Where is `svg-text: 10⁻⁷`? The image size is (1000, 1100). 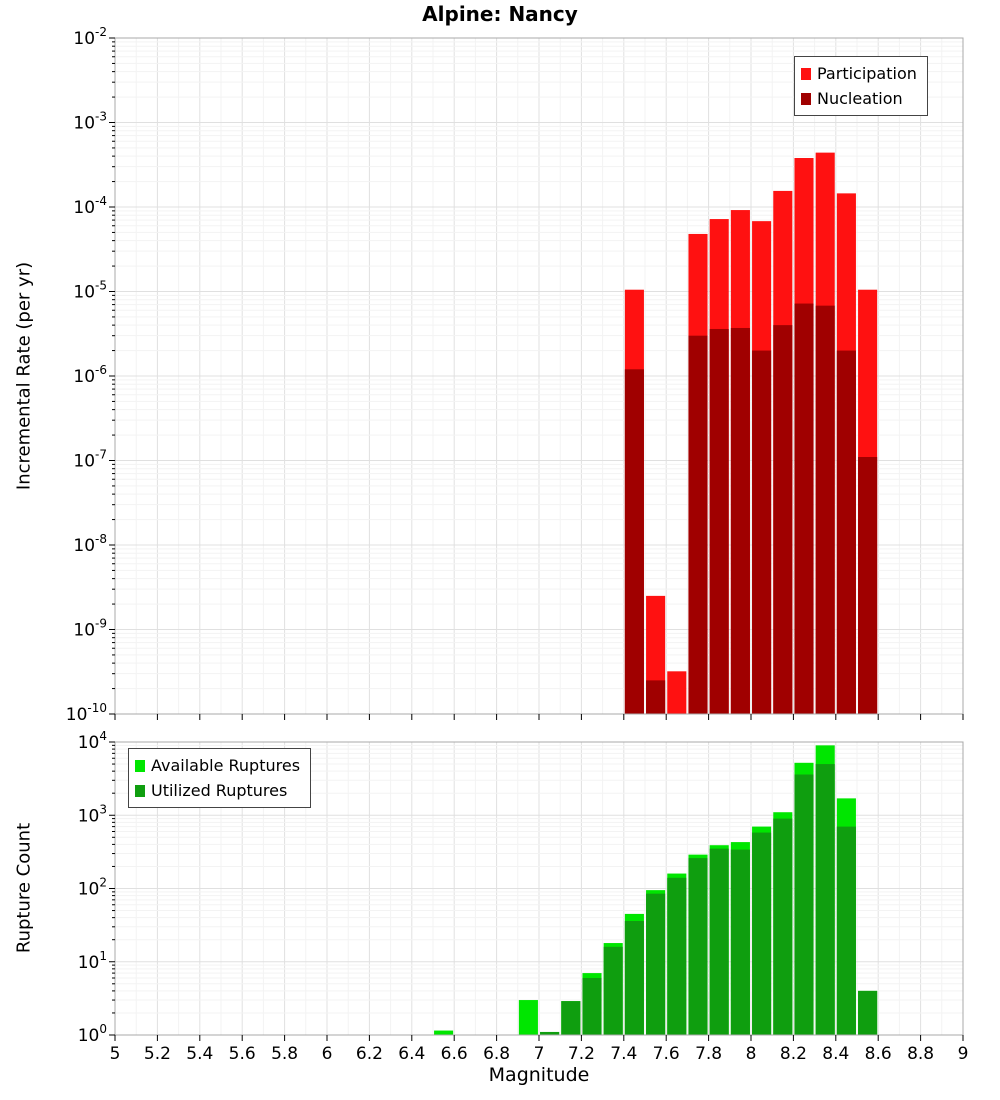 svg-text: 10⁻⁷ is located at coordinates (90, 460).